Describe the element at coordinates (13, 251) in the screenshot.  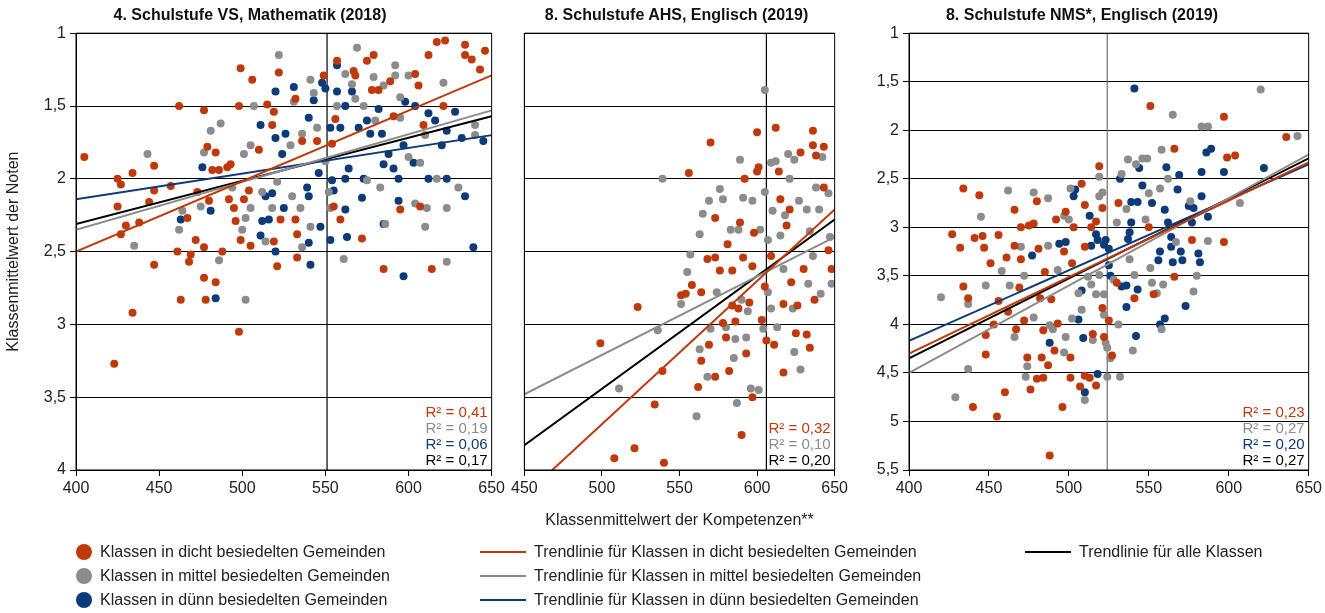
I see `y-axis-title: Klassenmittelwert der Noten` at that location.